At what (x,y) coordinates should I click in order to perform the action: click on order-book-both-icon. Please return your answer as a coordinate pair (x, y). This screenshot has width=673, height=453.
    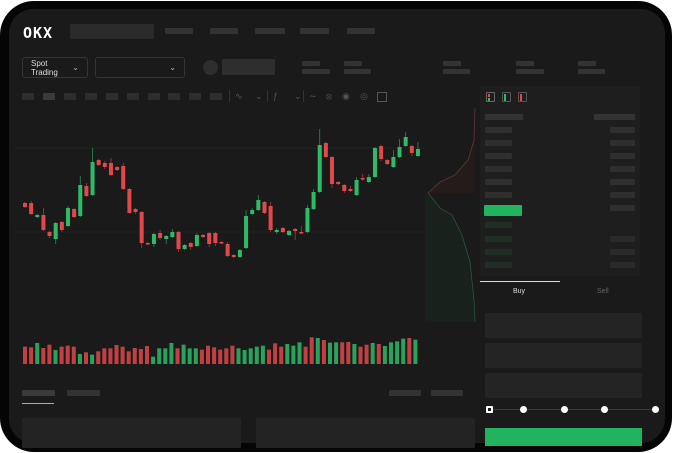
    Looking at the image, I should click on (490, 97).